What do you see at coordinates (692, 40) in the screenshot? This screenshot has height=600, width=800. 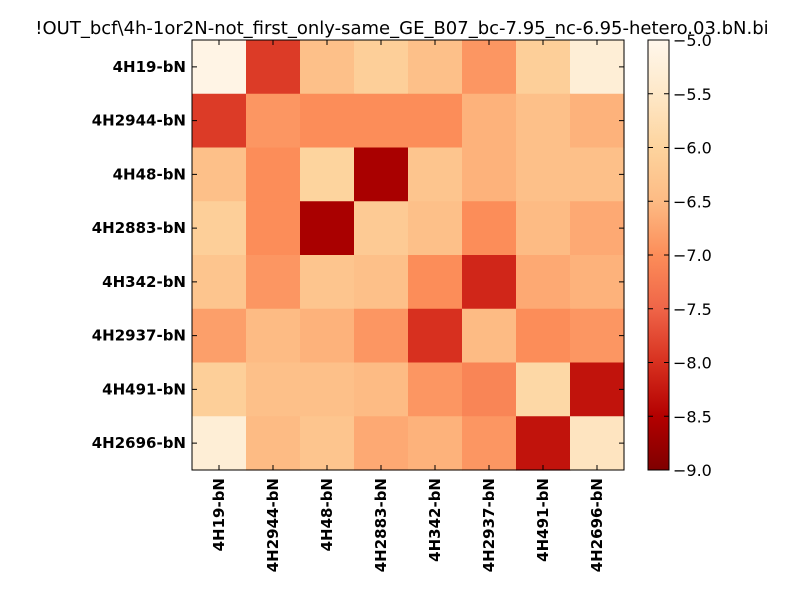 I see `colorbar-label: −5.0` at bounding box center [692, 40].